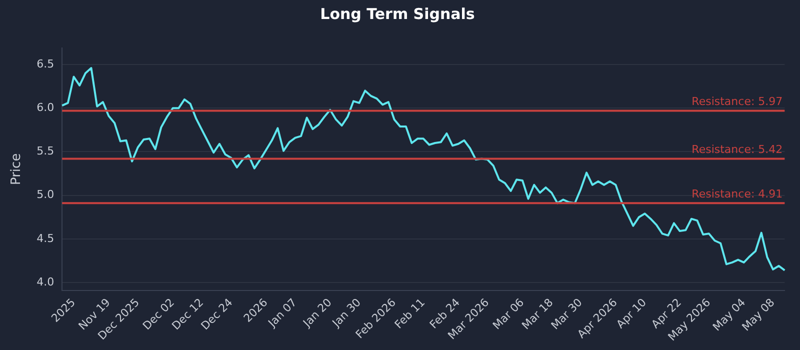 The height and width of the screenshot is (350, 800). I want to click on ref-line-label: Resistance: 5.97, so click(737, 101).